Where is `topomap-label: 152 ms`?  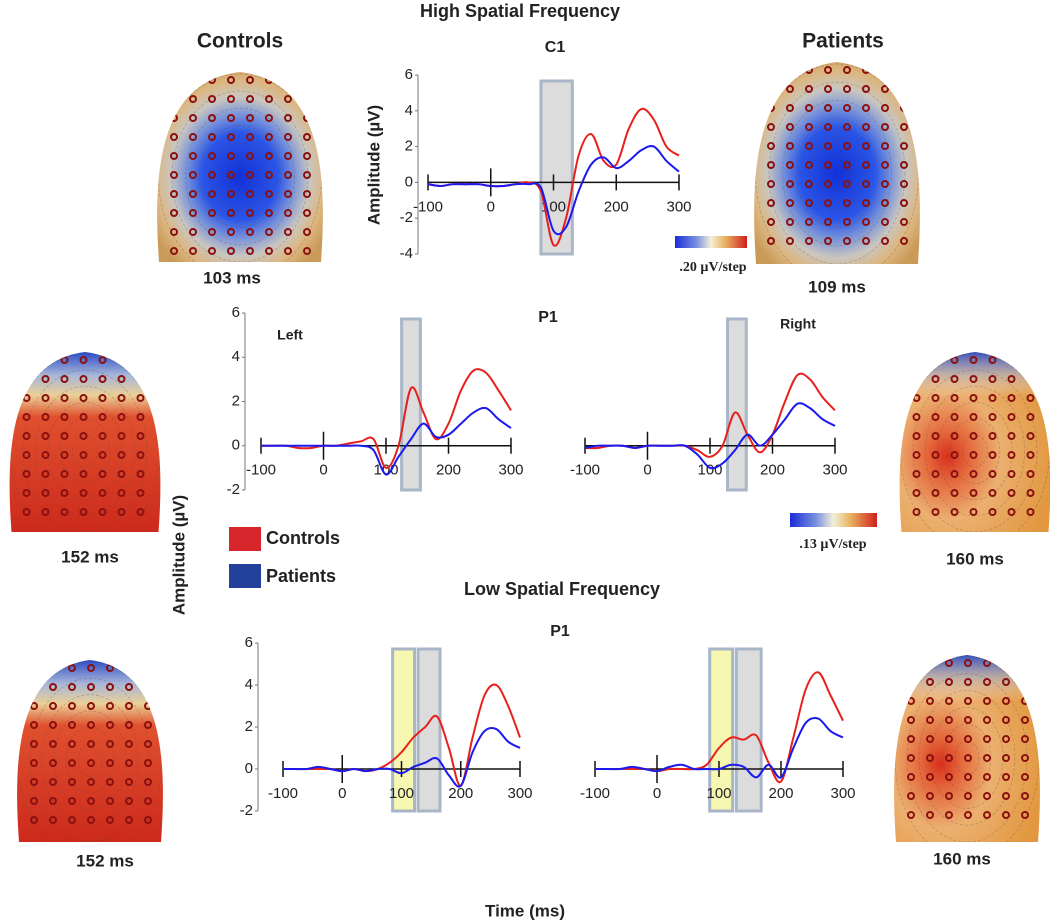 topomap-label: 152 ms is located at coordinates (105, 860).